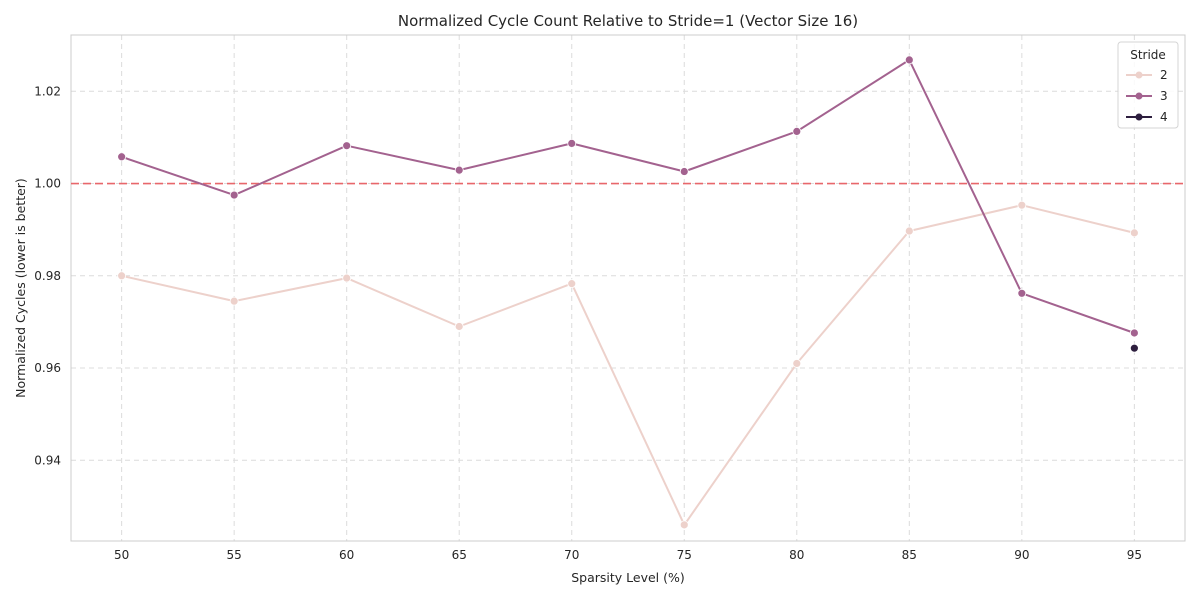  I want to click on legend-label-stride-3: 3, so click(1164, 96).